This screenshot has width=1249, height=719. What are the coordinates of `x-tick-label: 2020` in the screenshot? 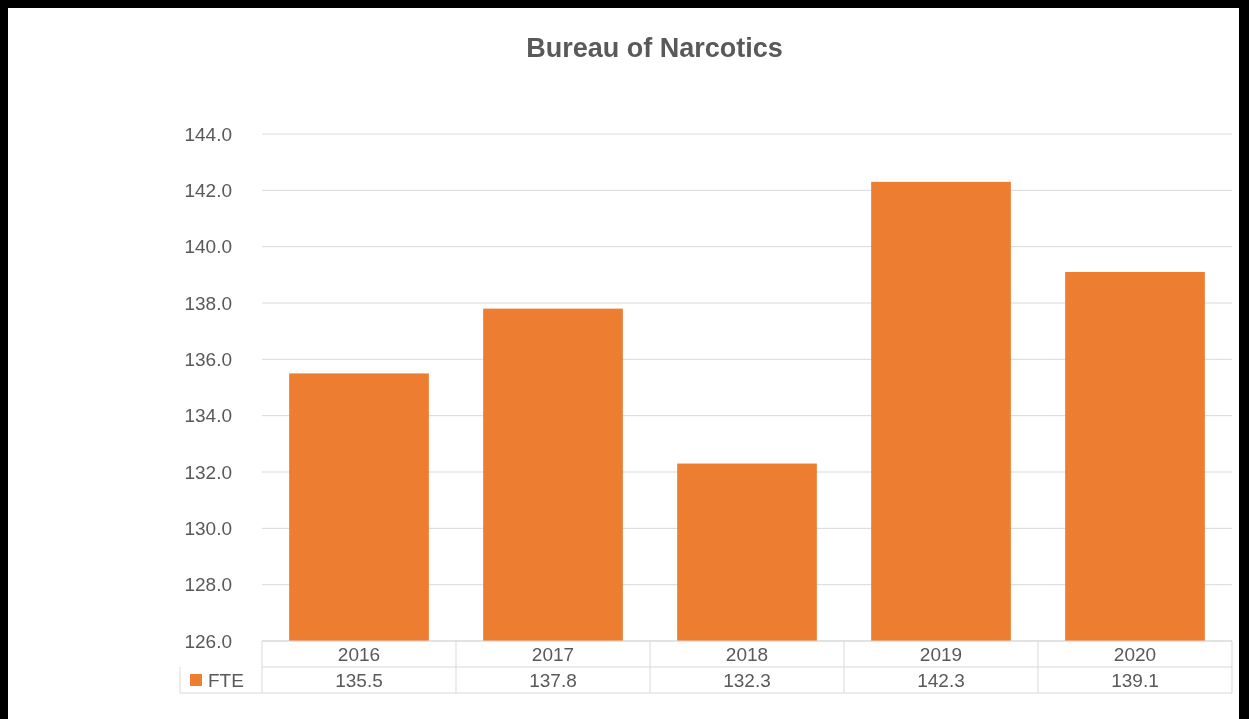 It's located at (1135, 655).